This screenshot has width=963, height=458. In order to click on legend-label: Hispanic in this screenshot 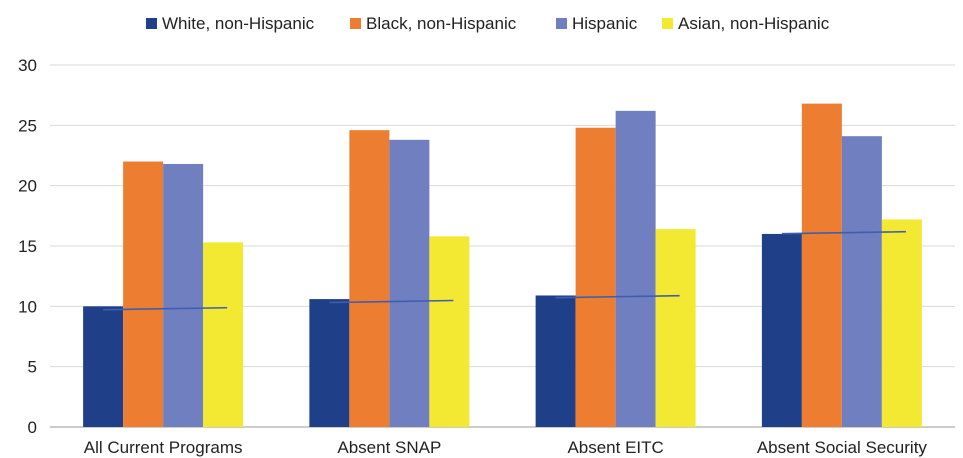, I will do `click(605, 23)`.